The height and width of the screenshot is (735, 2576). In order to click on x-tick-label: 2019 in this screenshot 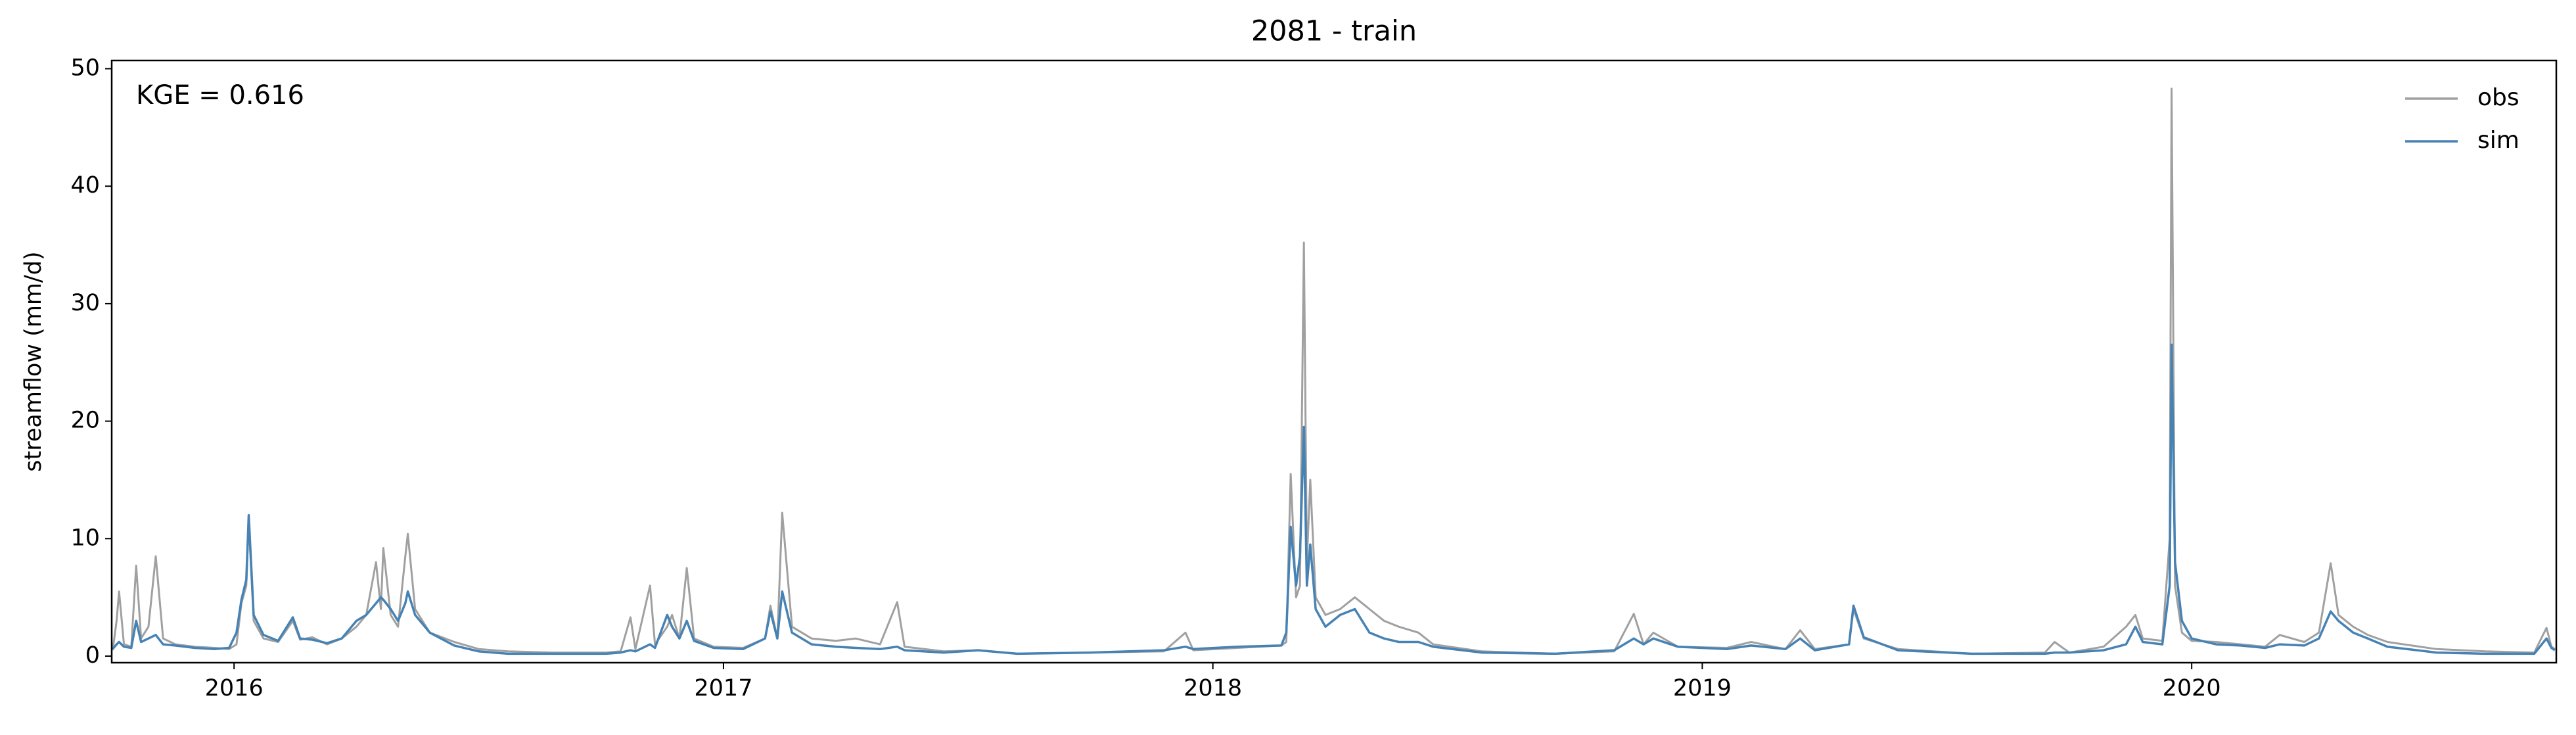, I will do `click(1702, 688)`.